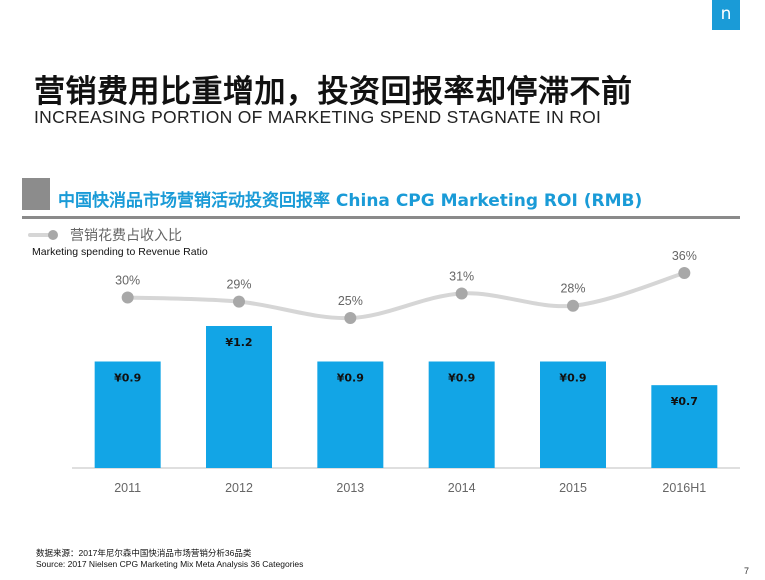  Describe the element at coordinates (239, 397) in the screenshot. I see `bar-2012` at that location.